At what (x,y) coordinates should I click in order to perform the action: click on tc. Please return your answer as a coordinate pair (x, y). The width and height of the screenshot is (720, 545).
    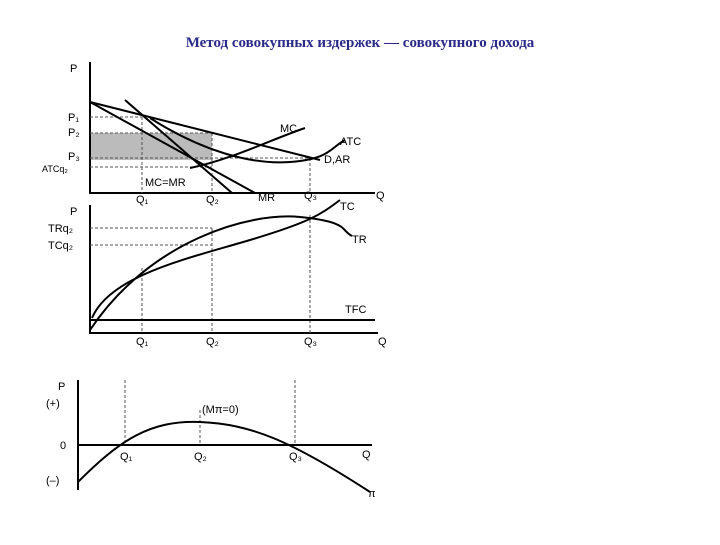
    Looking at the image, I should click on (216, 259).